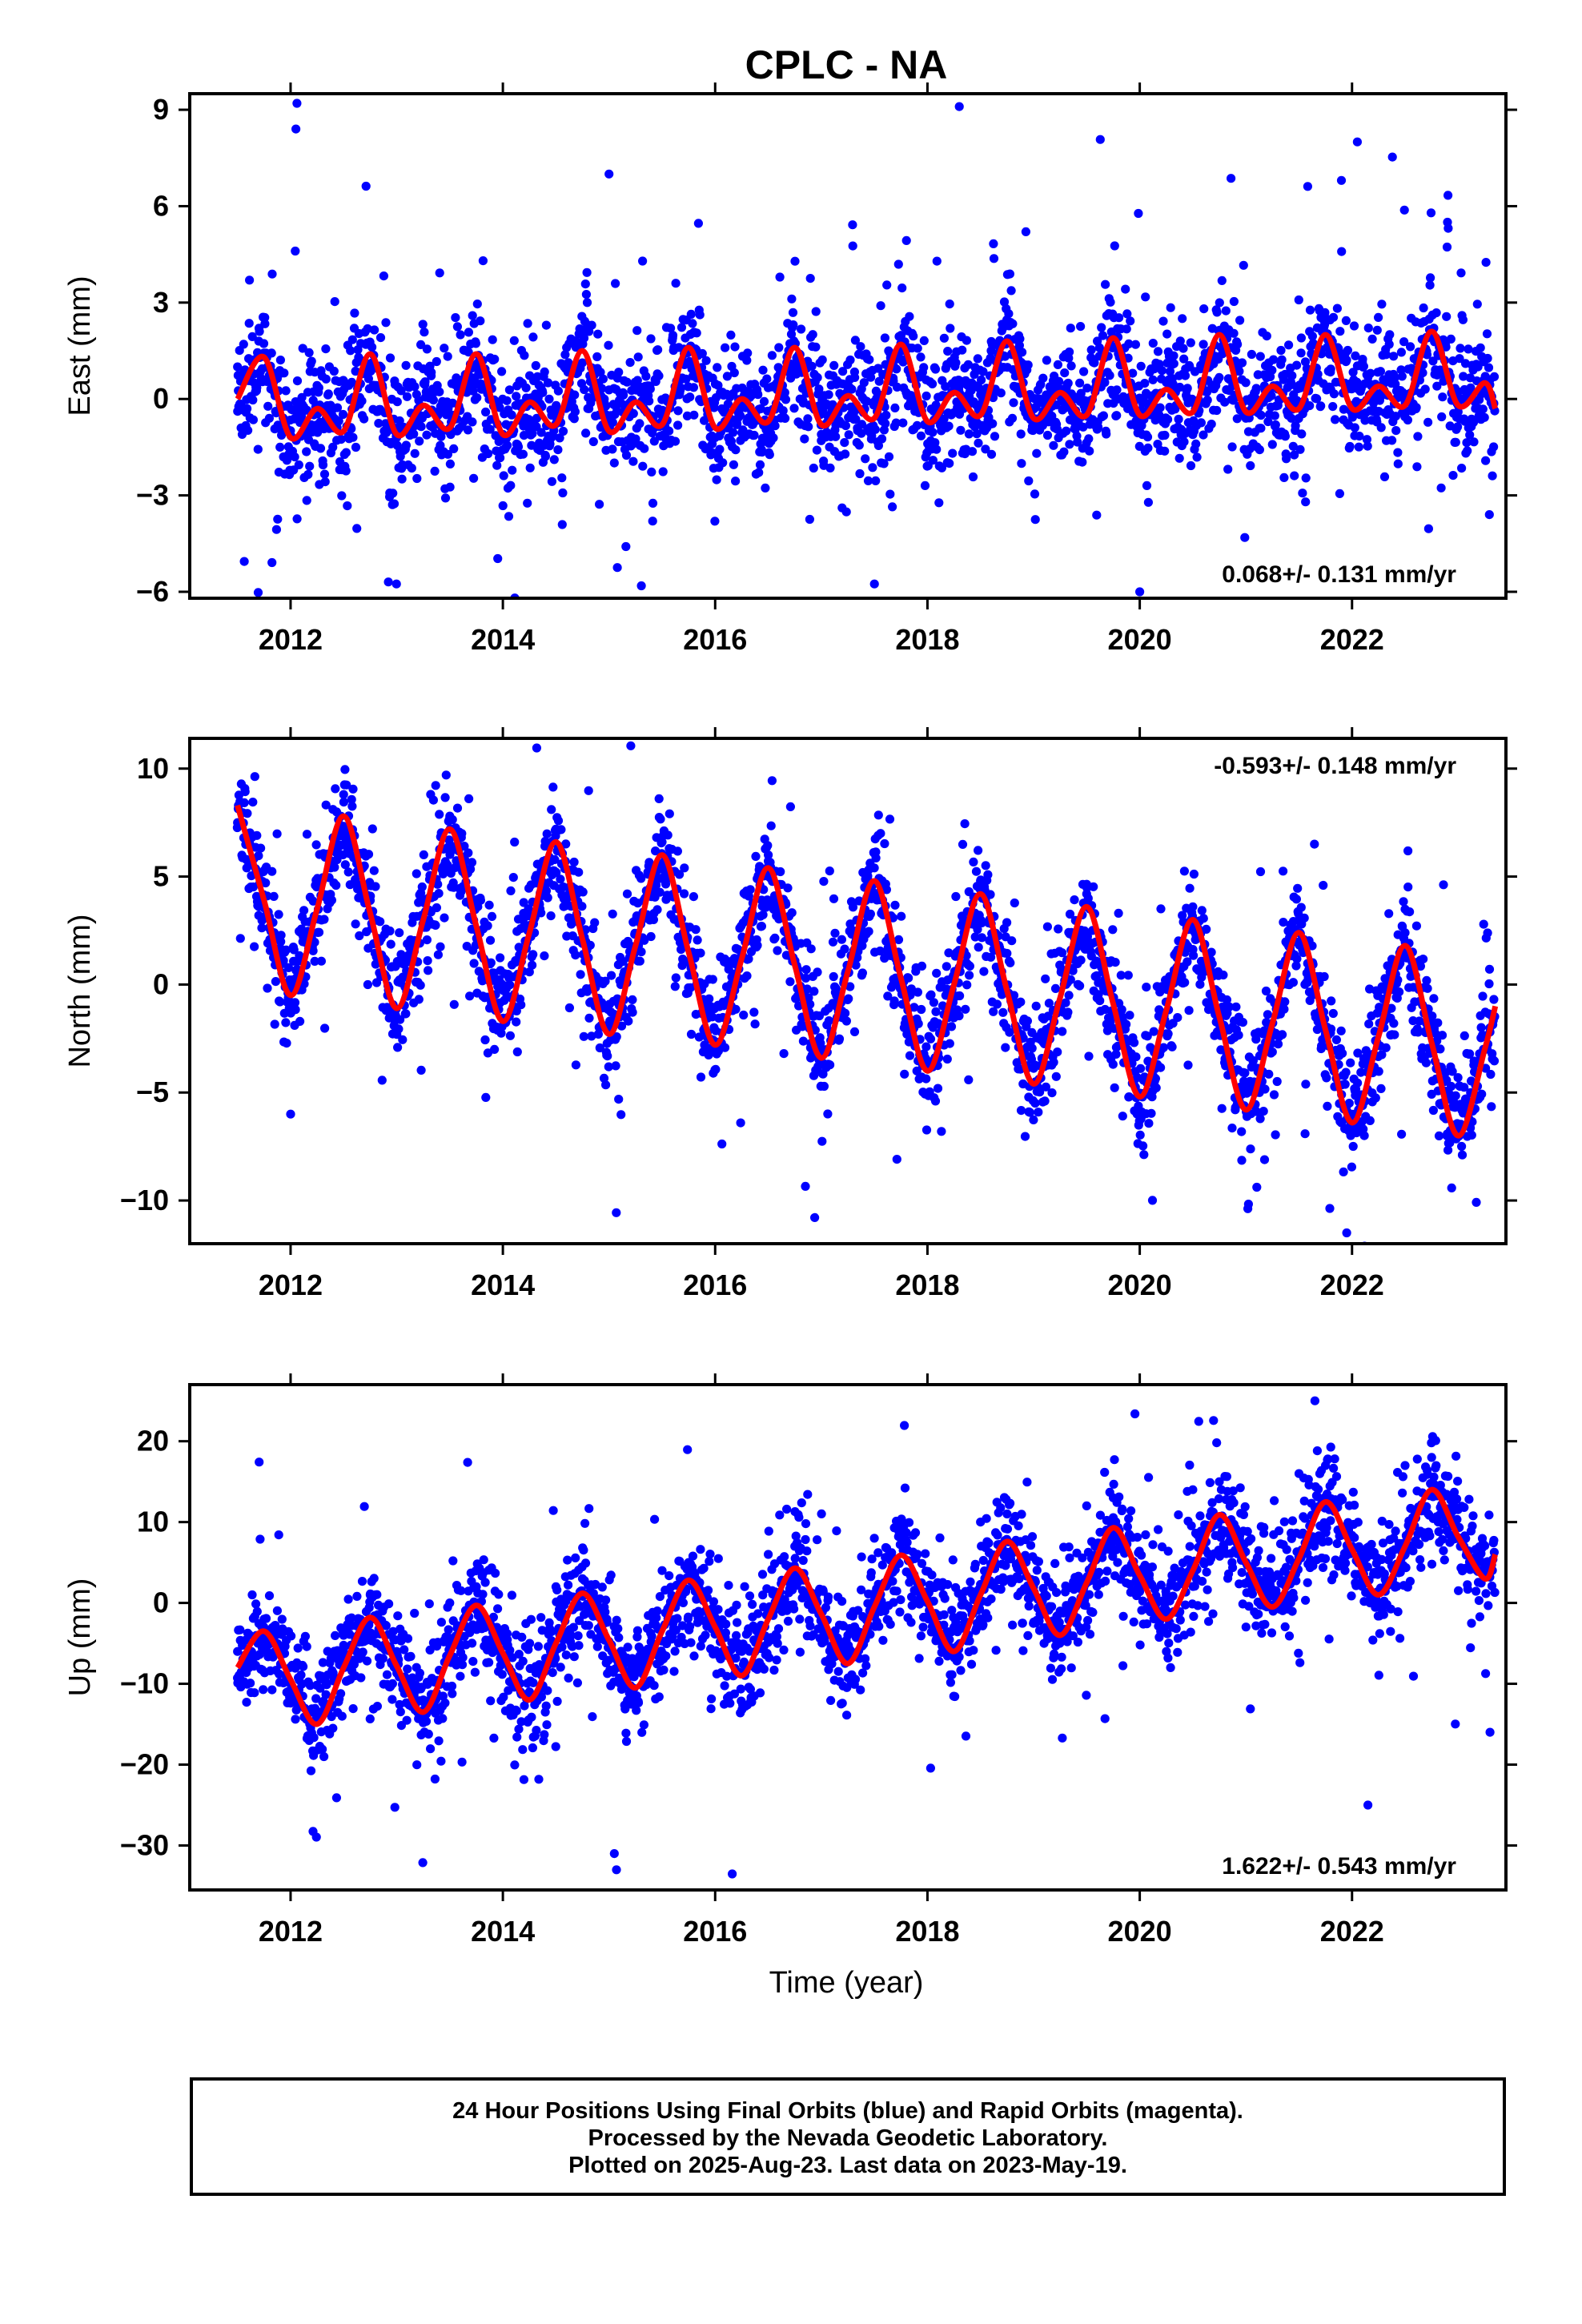  I want to click on position-point, so click(1437, 386).